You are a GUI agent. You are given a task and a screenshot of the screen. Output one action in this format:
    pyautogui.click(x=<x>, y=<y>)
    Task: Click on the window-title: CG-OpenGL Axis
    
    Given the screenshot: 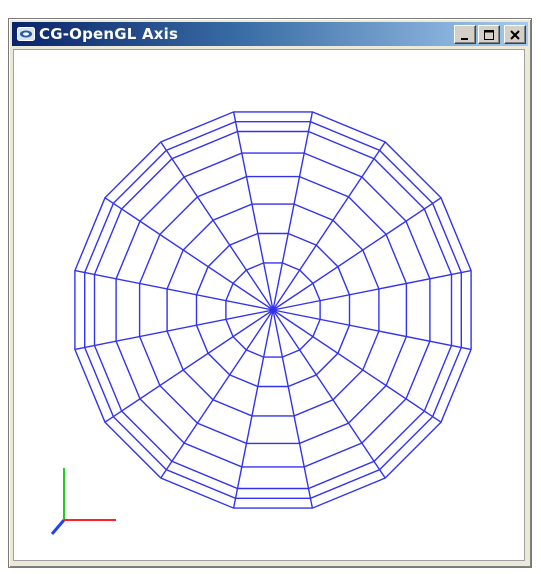 What is the action you would take?
    pyautogui.click(x=109, y=34)
    